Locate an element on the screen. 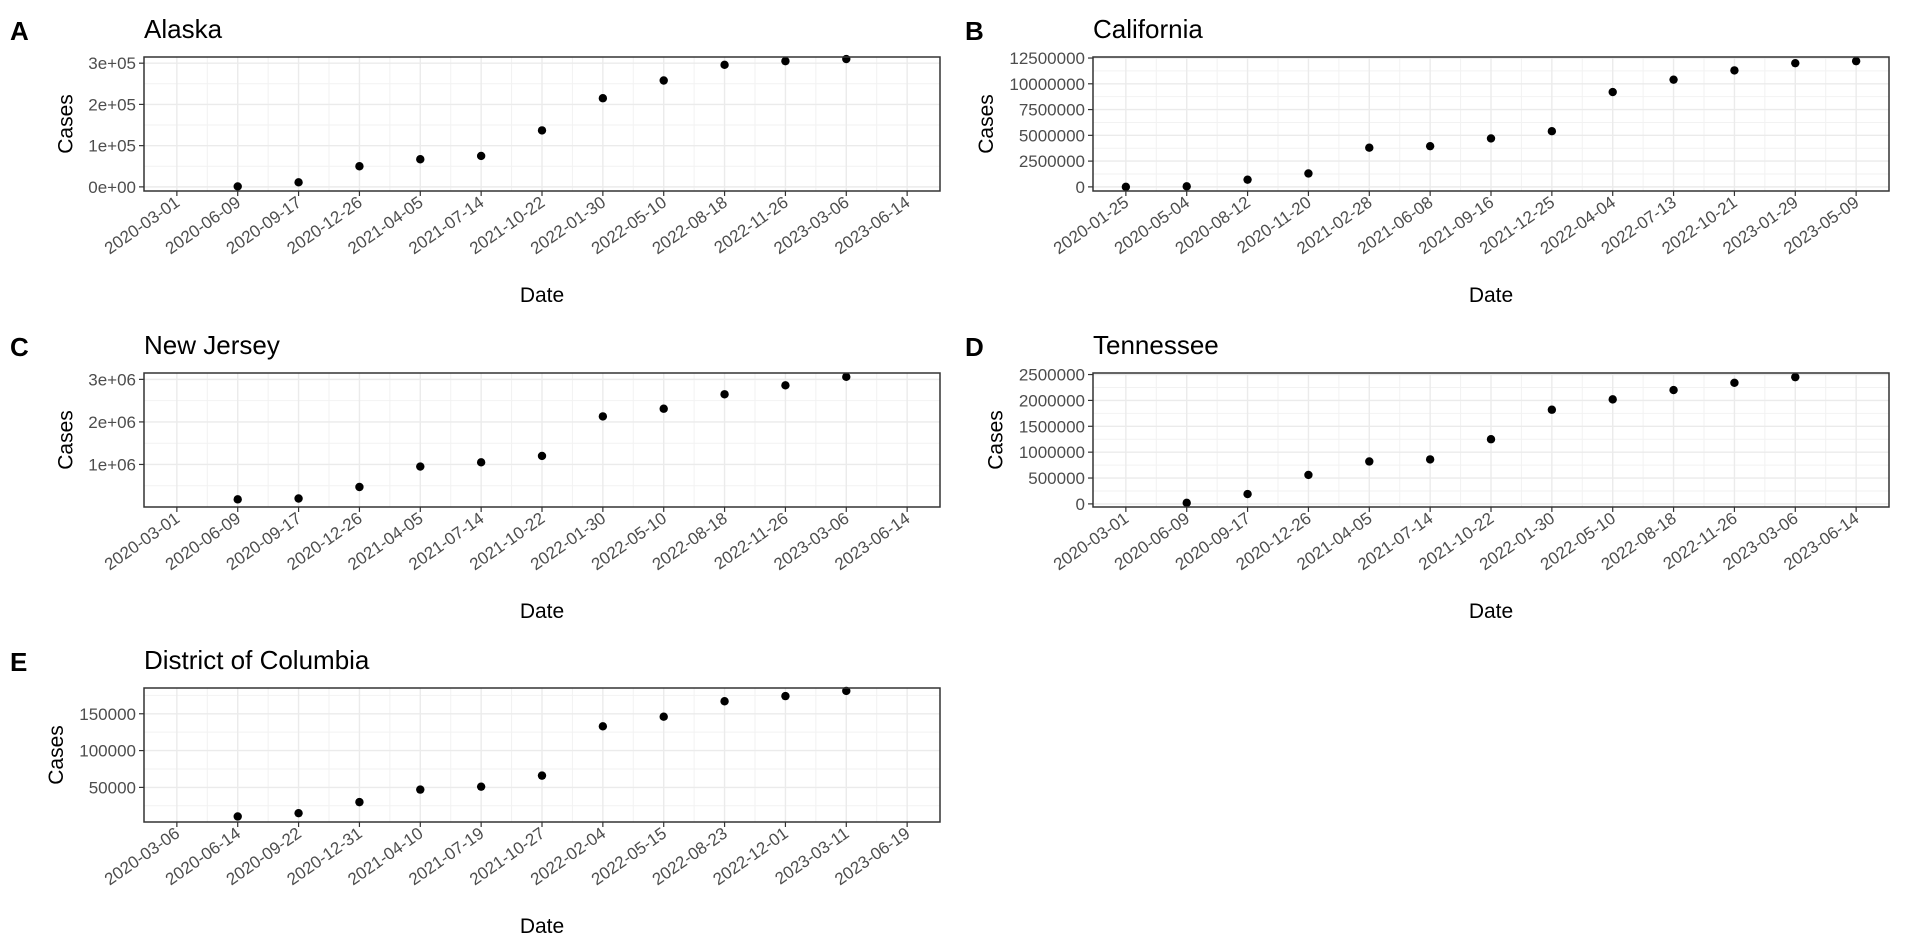 This screenshot has height=943, width=1906. y-tick-label: 1500000 is located at coordinates (1052, 426).